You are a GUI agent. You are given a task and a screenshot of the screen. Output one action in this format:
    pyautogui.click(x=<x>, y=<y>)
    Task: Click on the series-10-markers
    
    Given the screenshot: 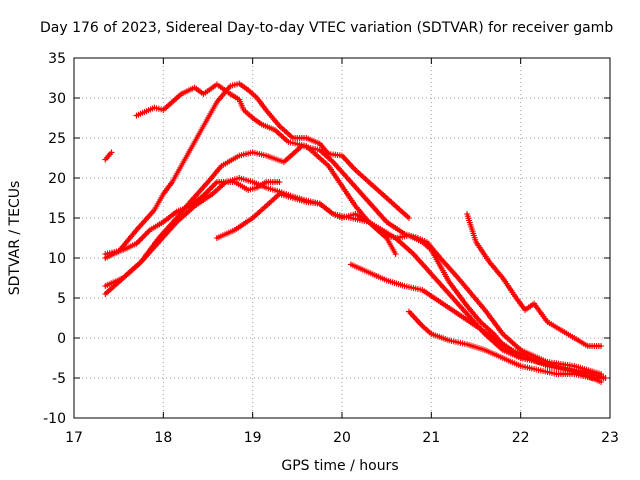 What is the action you would take?
    pyautogui.click(x=534, y=280)
    